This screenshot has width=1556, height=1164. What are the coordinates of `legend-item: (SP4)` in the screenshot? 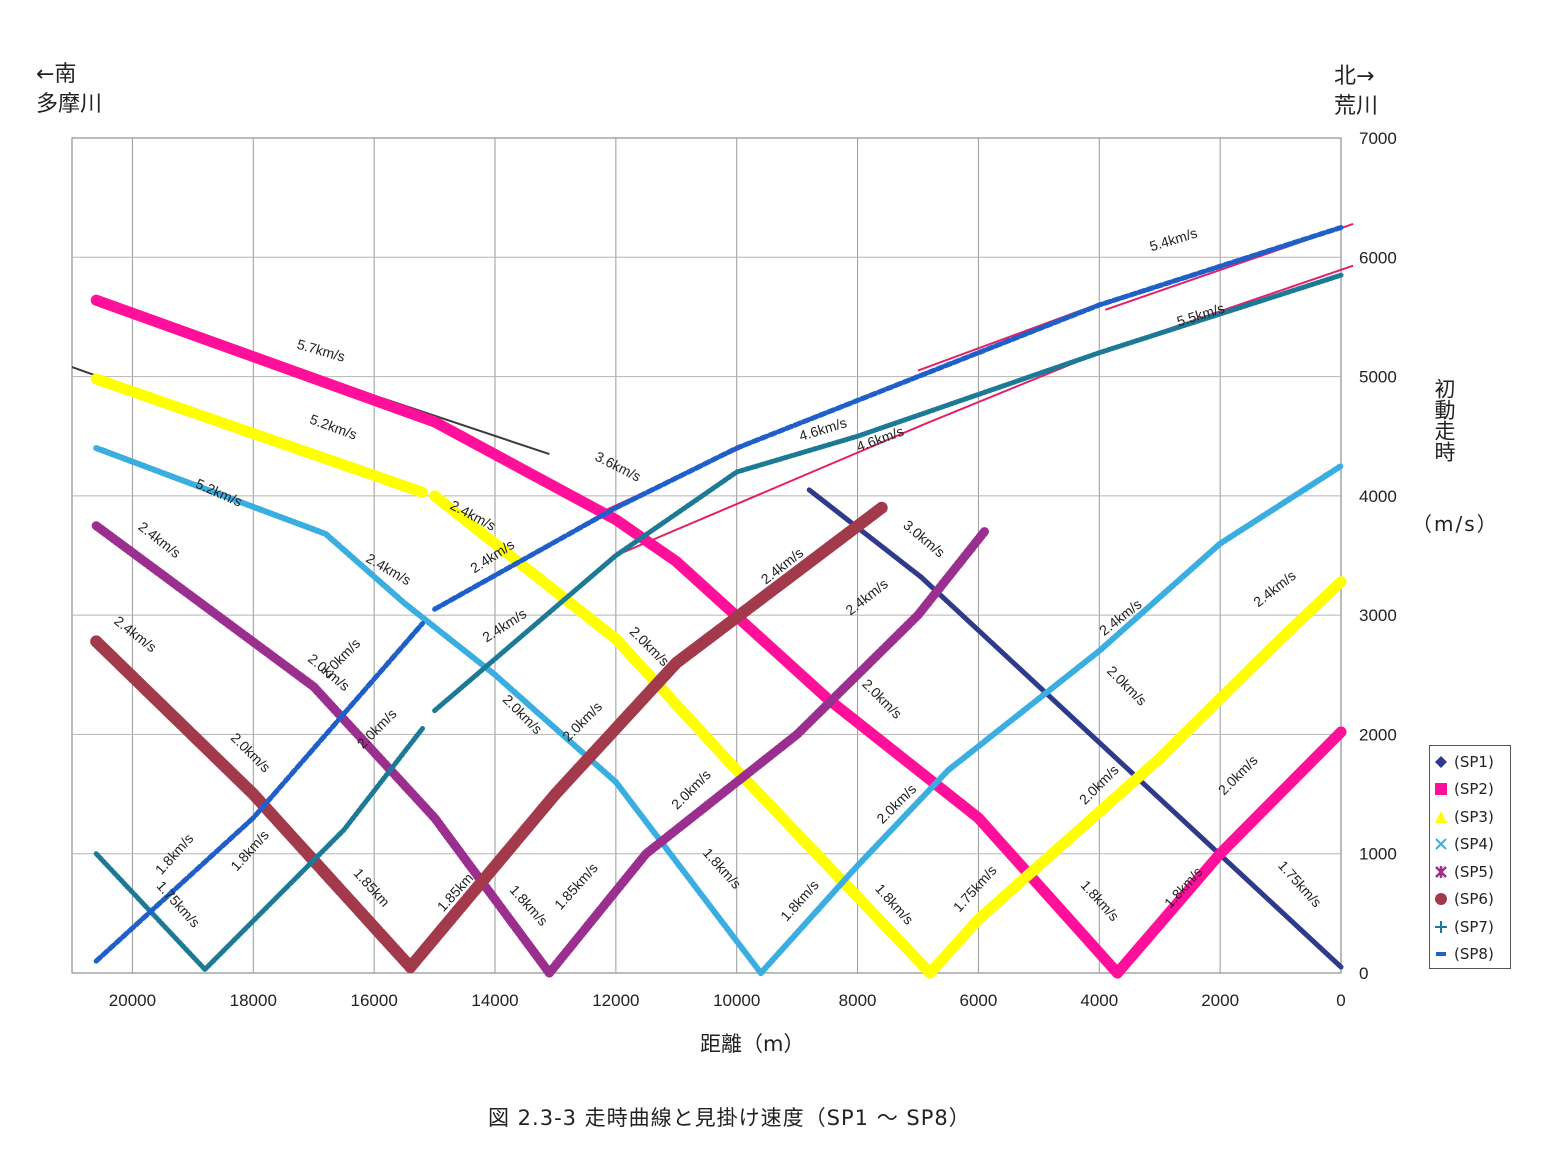 It's located at (1470, 845).